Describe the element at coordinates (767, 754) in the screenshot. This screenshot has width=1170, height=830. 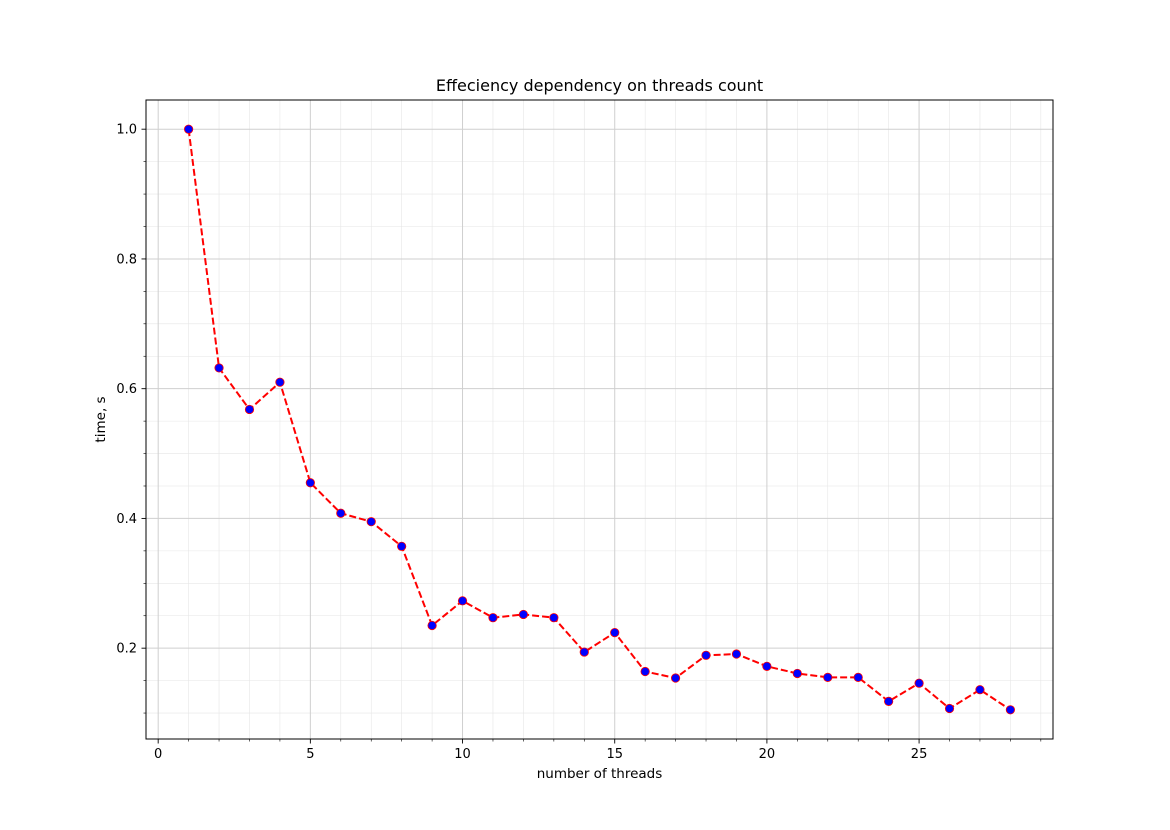
I see `x-tick-label: 20` at that location.